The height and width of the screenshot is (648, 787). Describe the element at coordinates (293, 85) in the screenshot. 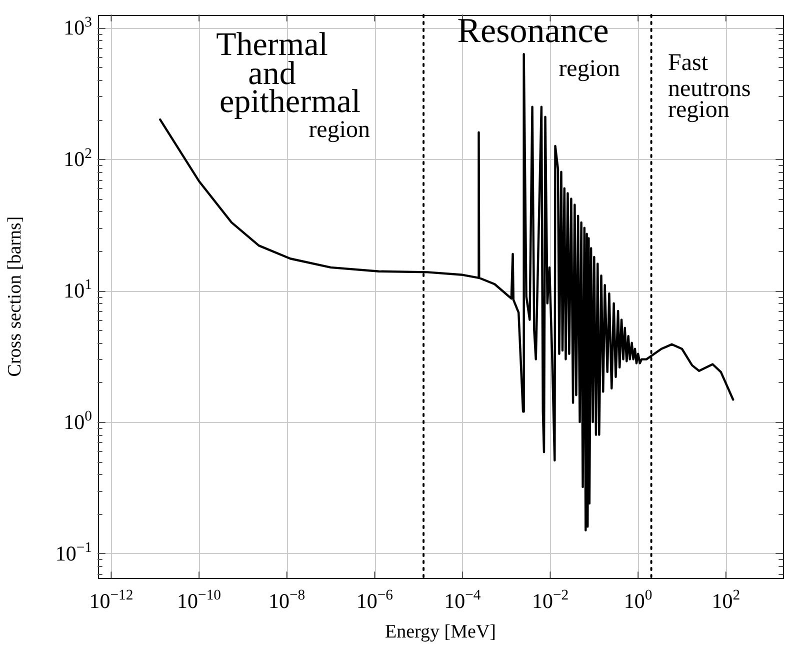

I see `annotation: Thermal and epithermal region` at that location.